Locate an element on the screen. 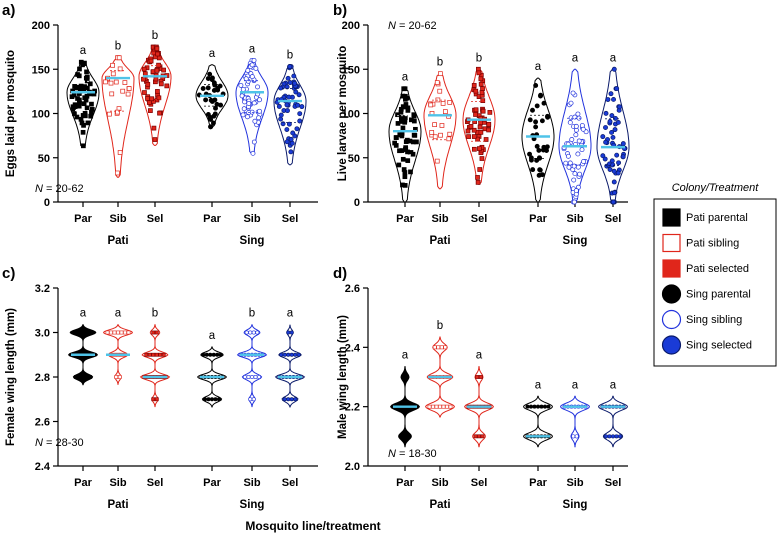  group-label-pati: Pati is located at coordinates (439, 241).